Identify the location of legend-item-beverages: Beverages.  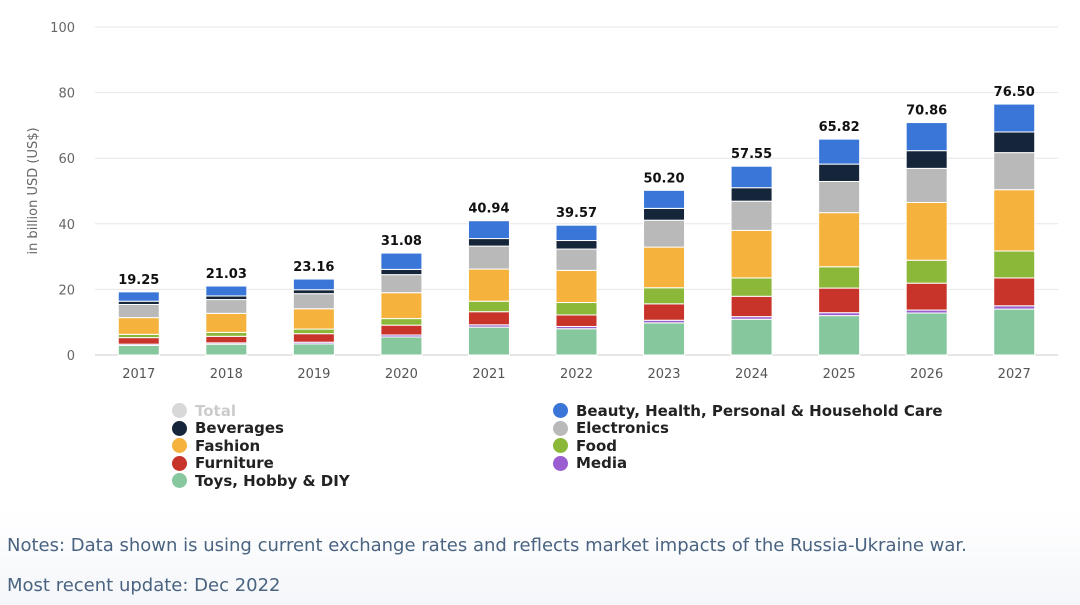
(261, 428).